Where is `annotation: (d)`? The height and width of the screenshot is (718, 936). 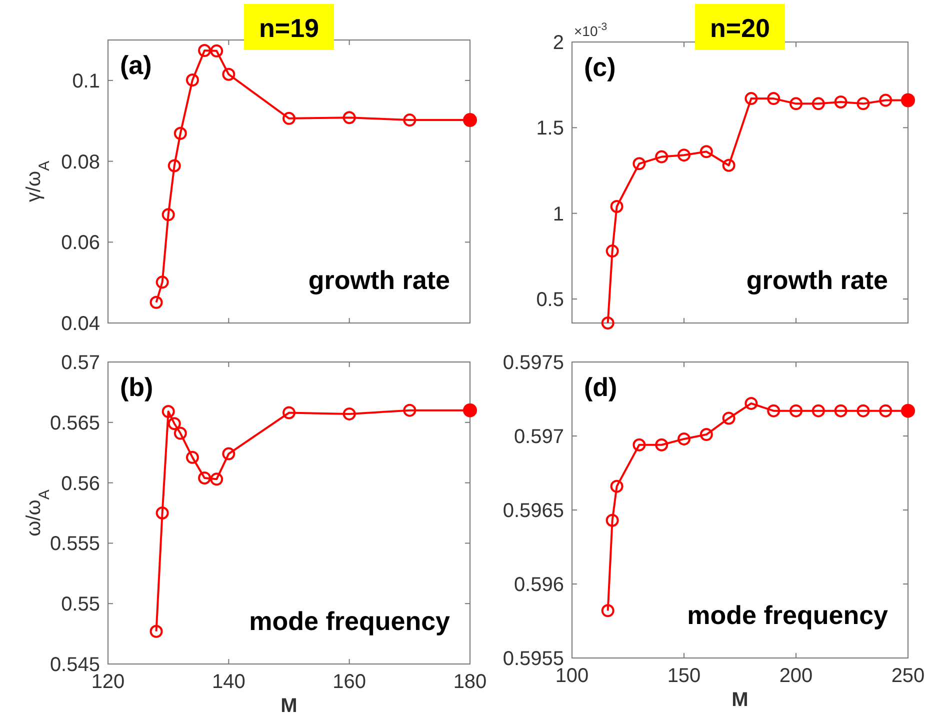 annotation: (d) is located at coordinates (601, 387).